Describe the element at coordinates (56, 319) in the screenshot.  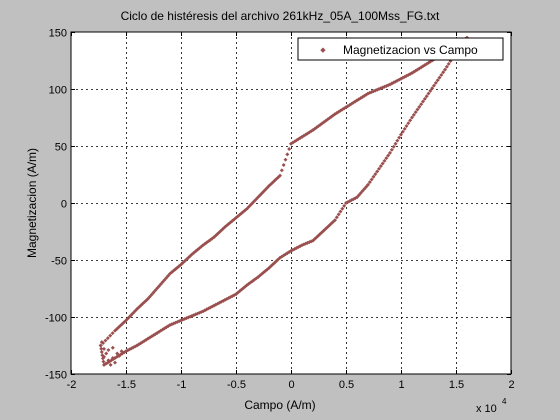
I see `y-tick-label: -100` at that location.